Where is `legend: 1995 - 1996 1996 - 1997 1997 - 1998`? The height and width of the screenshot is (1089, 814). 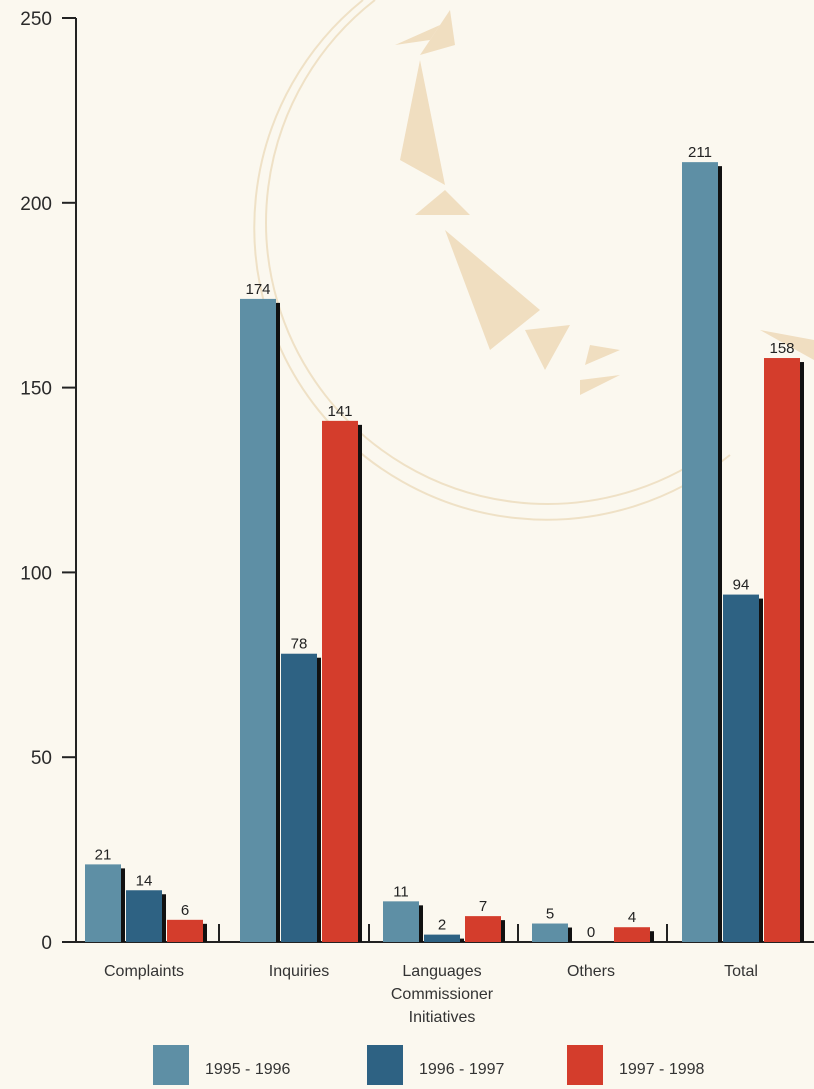
legend: 1995 - 1996 1996 - 1997 1997 - 1998 is located at coordinates (429, 1065).